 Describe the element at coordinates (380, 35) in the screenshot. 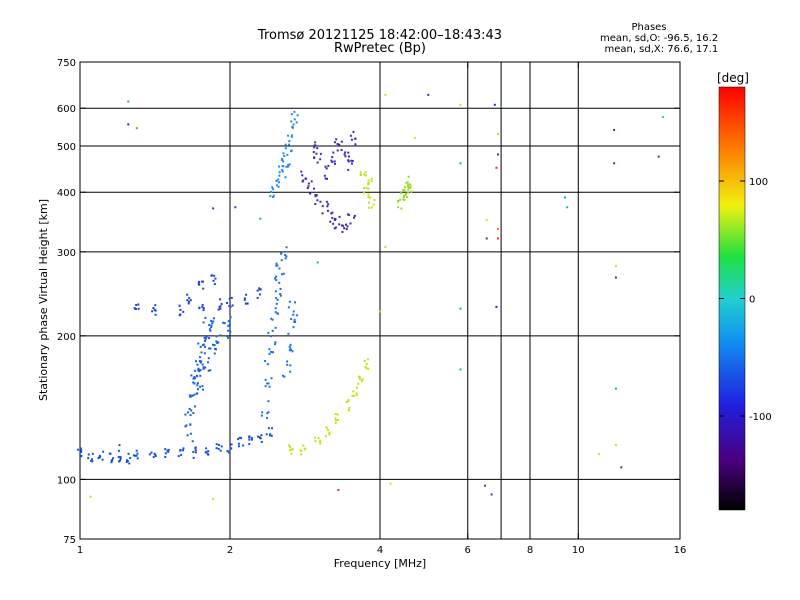

I see `chart-title-line1: Tromsø 20121125 18:42:00–18:43:43` at that location.